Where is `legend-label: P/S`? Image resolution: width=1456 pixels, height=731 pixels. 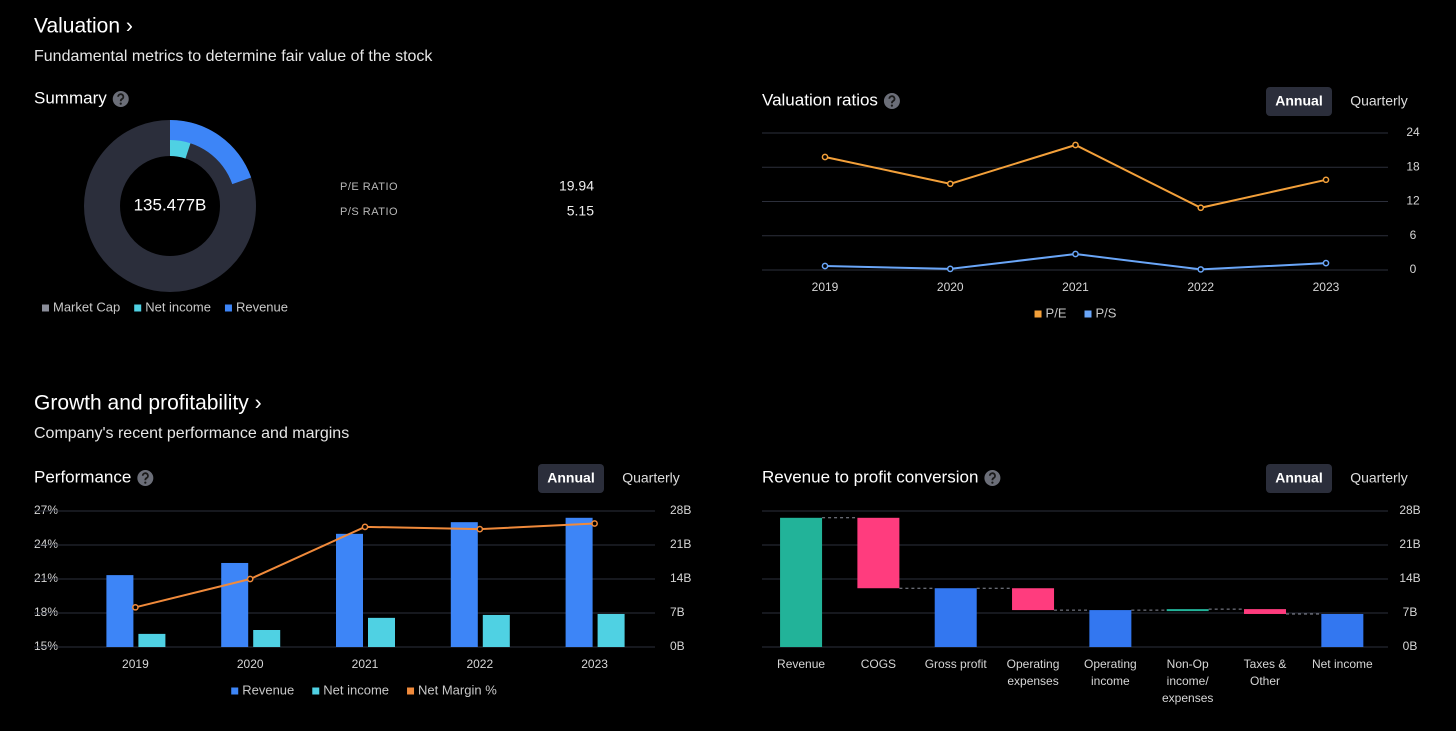
legend-label: P/S is located at coordinates (1106, 312).